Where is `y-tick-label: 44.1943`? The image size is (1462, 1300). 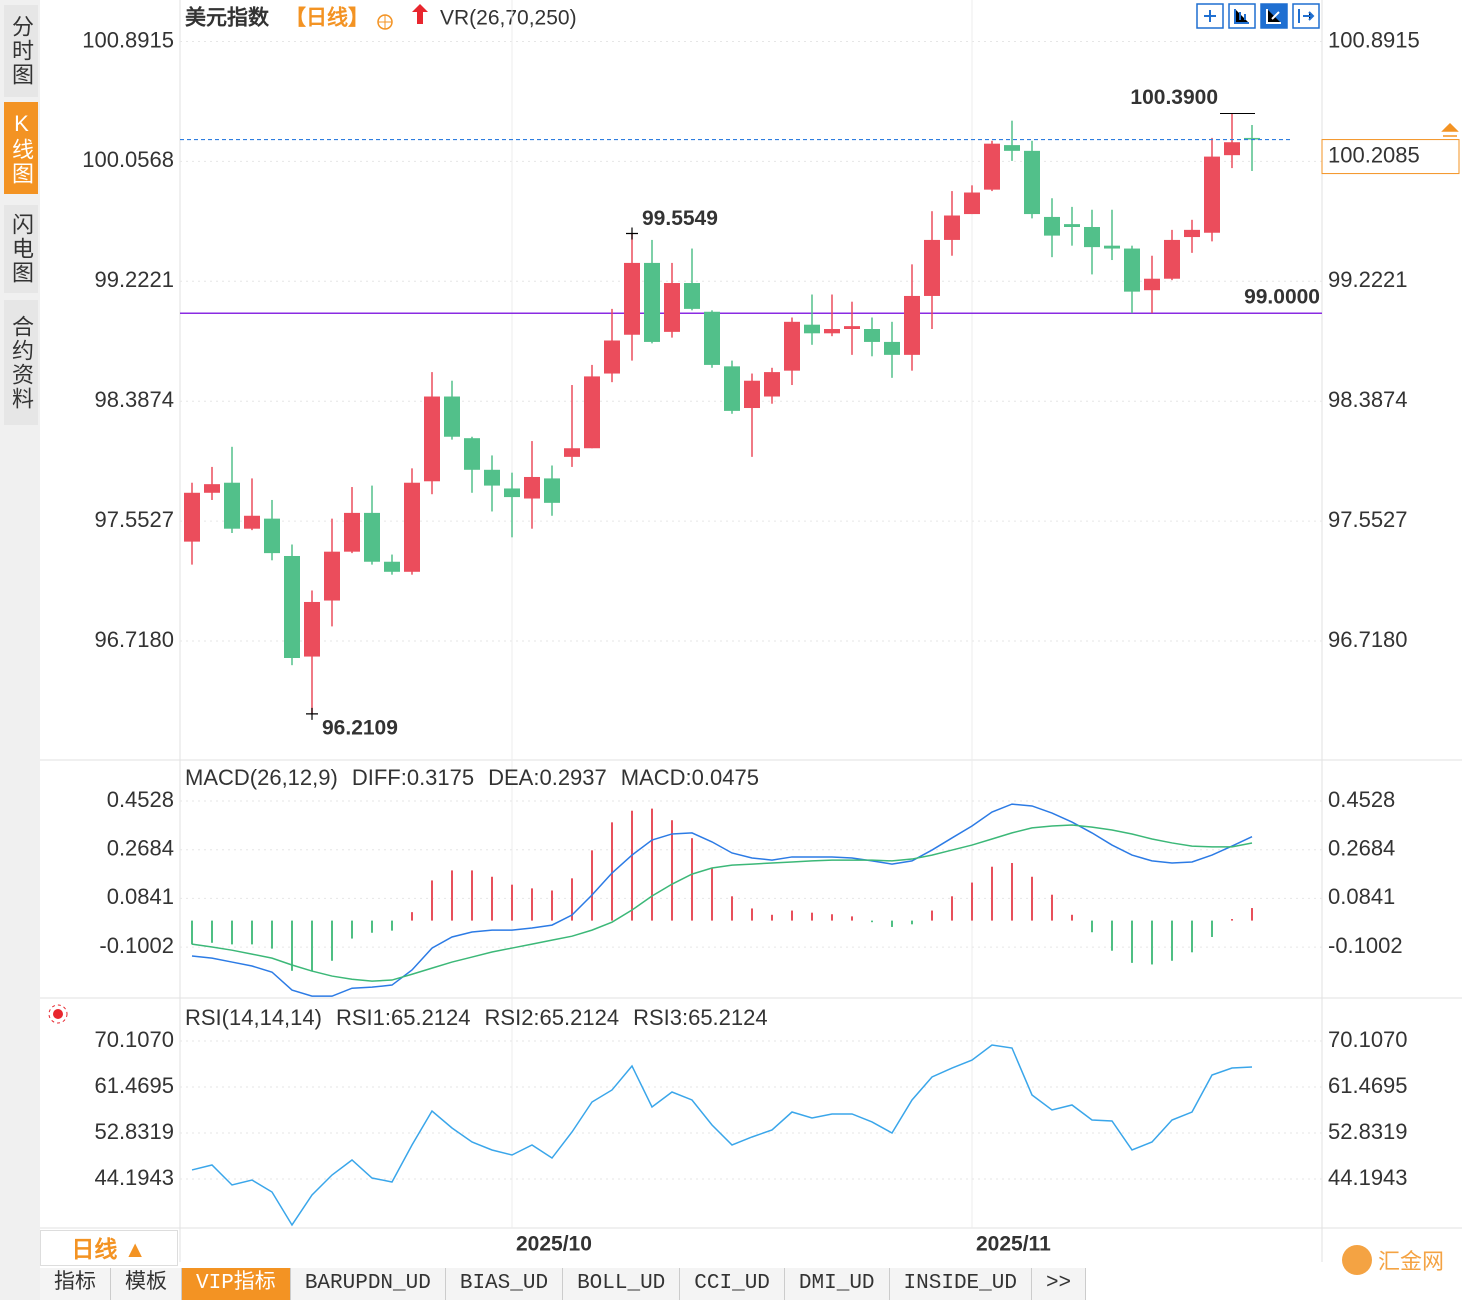 y-tick-label: 44.1943 is located at coordinates (134, 1177).